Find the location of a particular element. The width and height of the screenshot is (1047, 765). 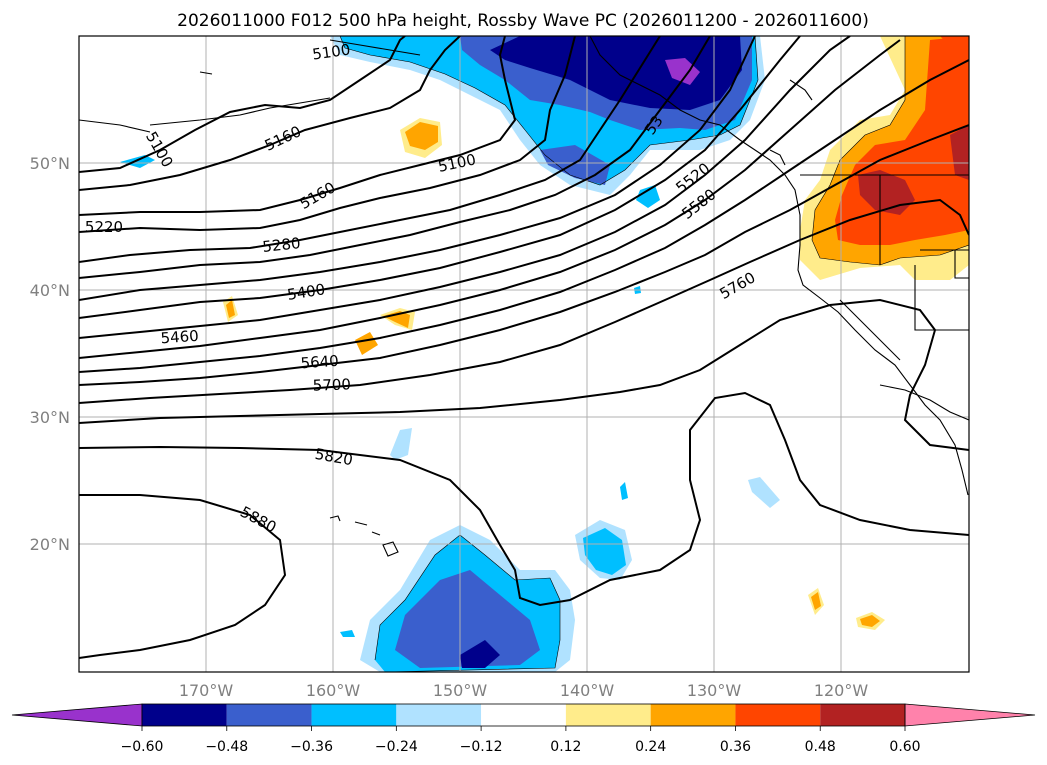

colorbar-tick-label: 0.36 is located at coordinates (735, 747).